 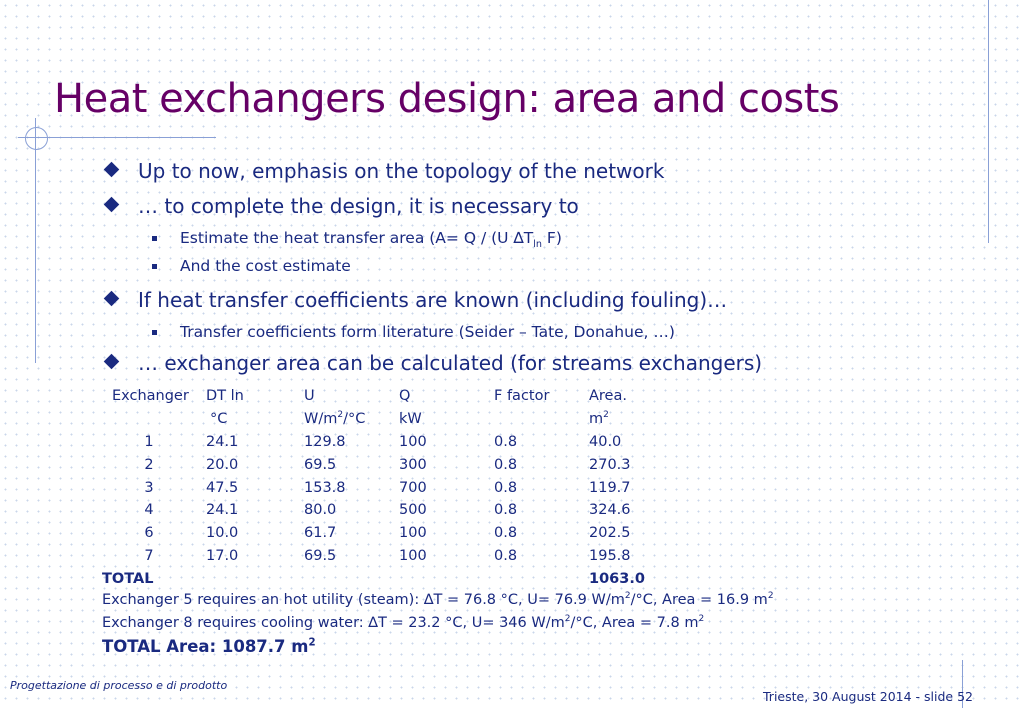 What do you see at coordinates (610, 555) in the screenshot?
I see `table-cell: 195.8` at bounding box center [610, 555].